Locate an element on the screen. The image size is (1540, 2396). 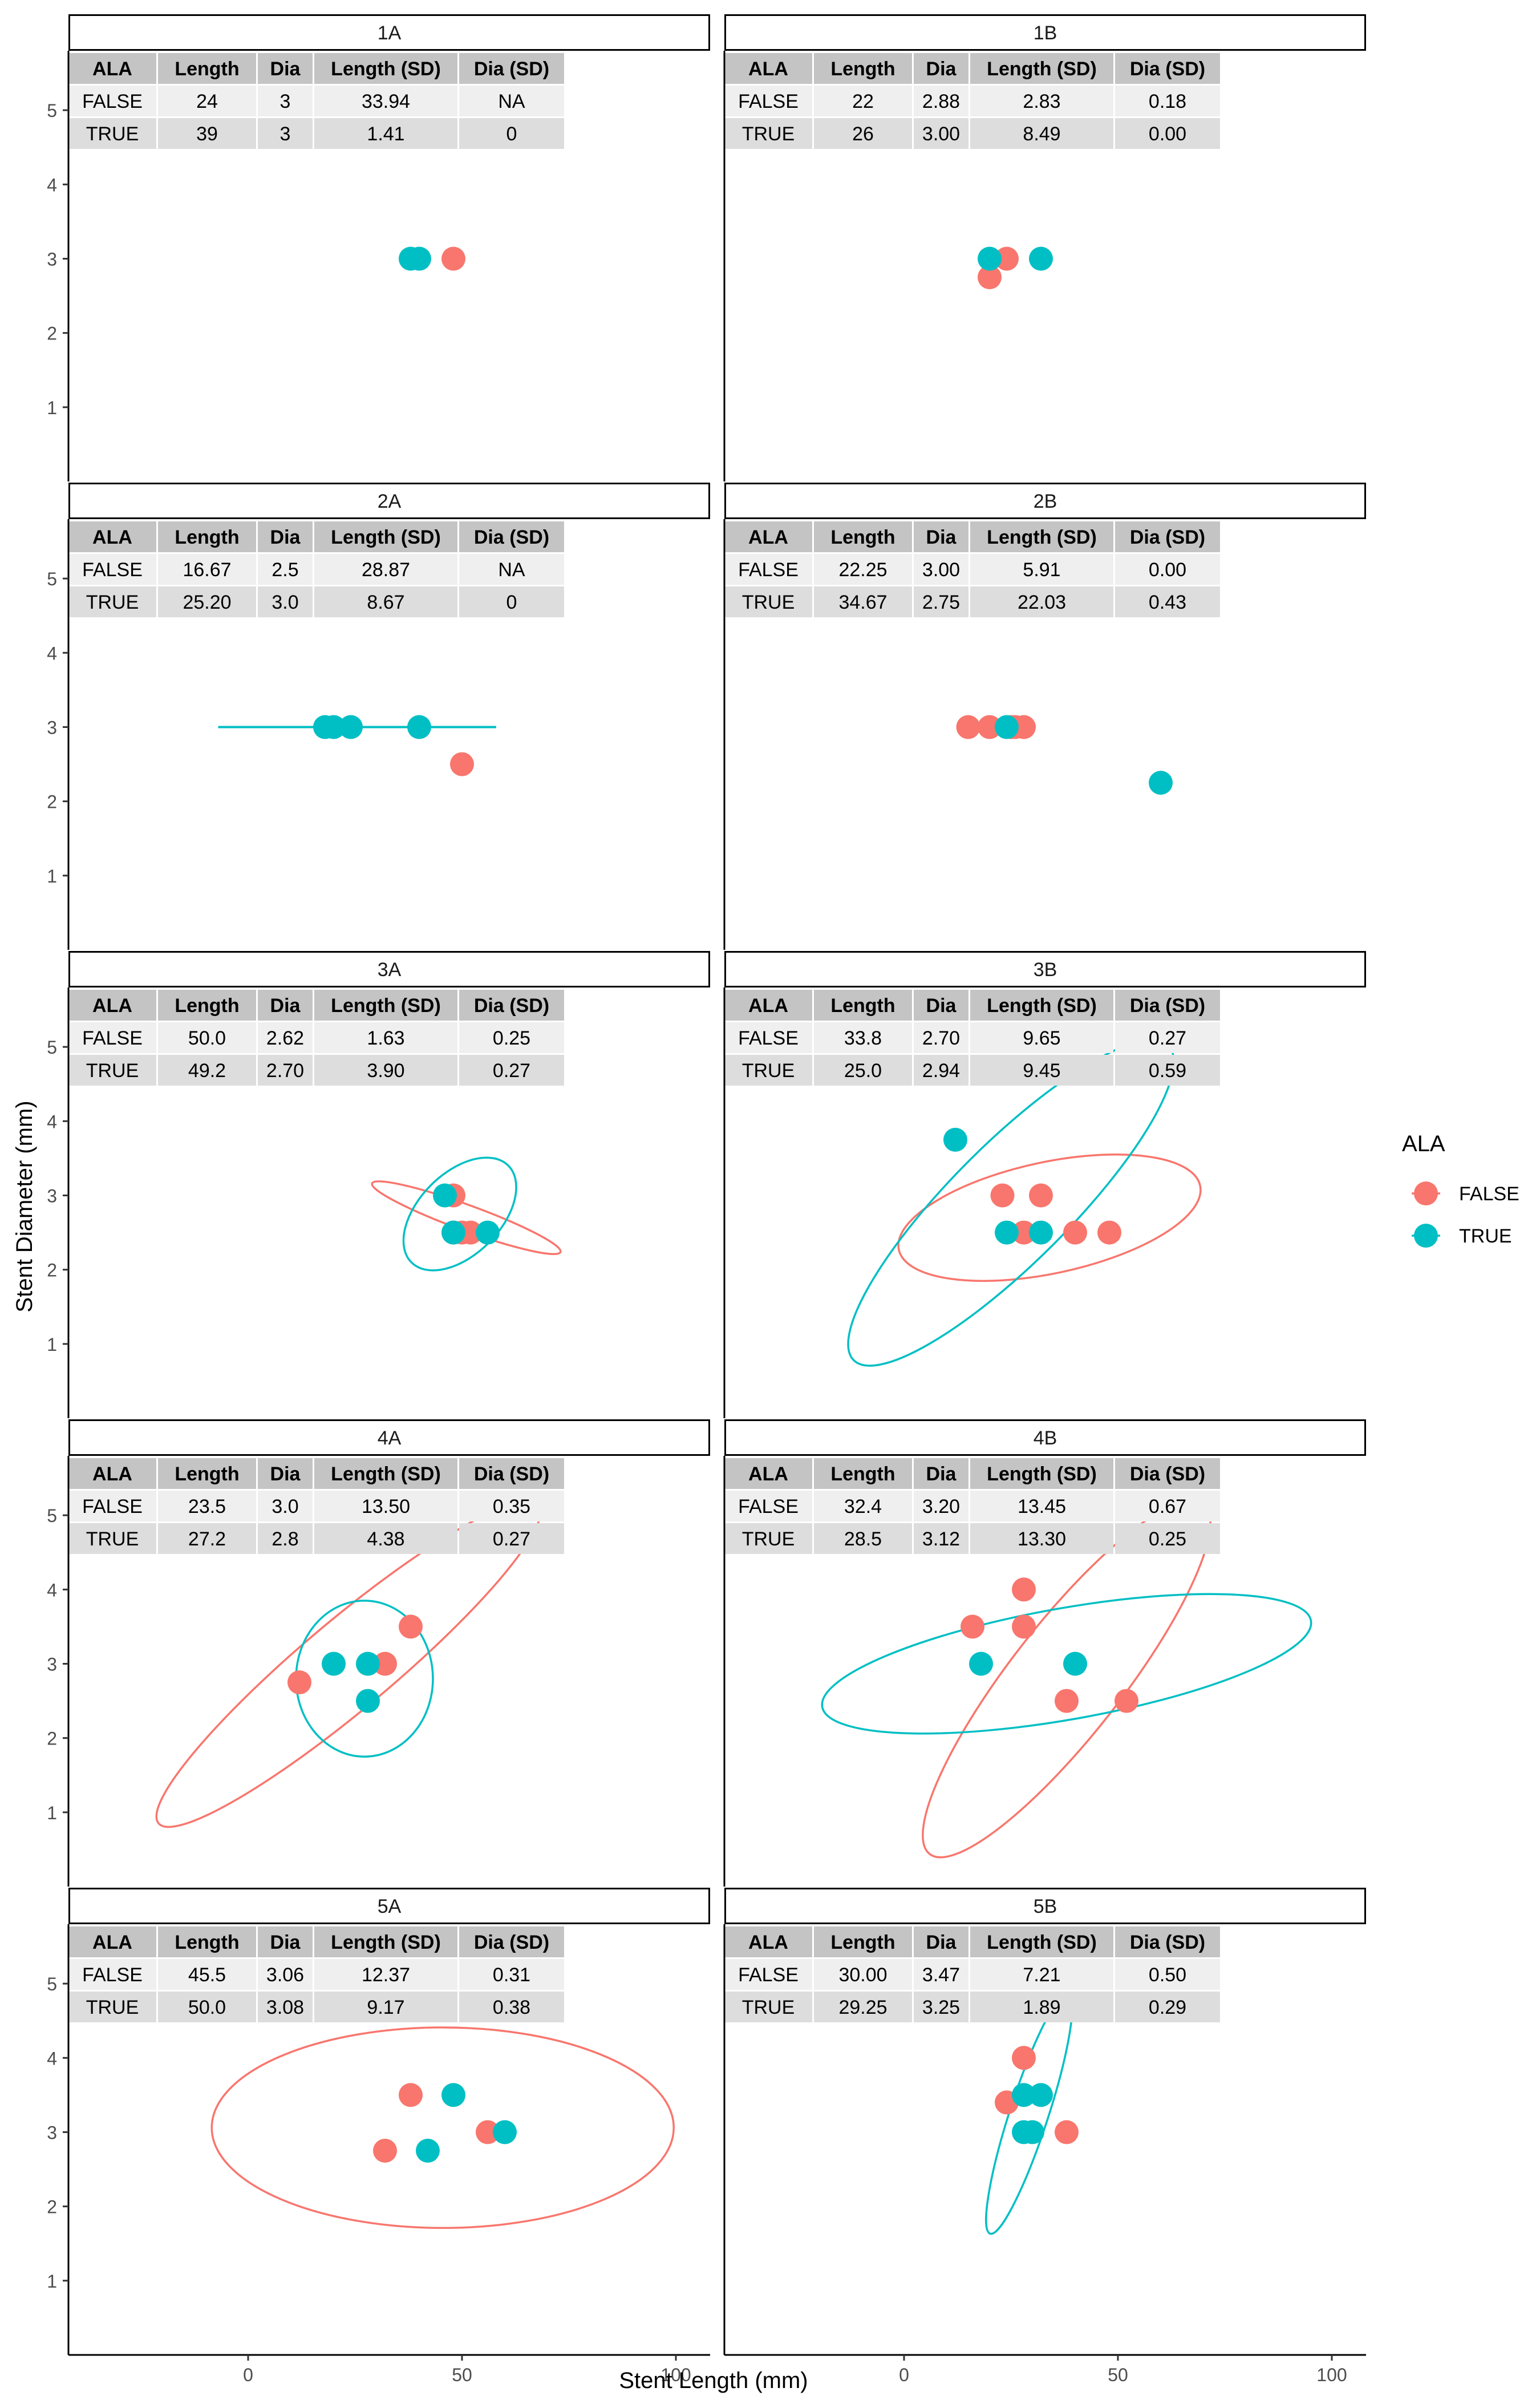
table-cell-text: 22.25 is located at coordinates (862, 570).